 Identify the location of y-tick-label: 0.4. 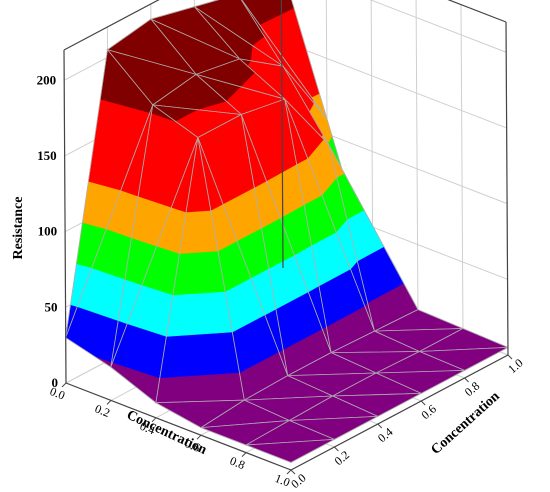
(385, 435).